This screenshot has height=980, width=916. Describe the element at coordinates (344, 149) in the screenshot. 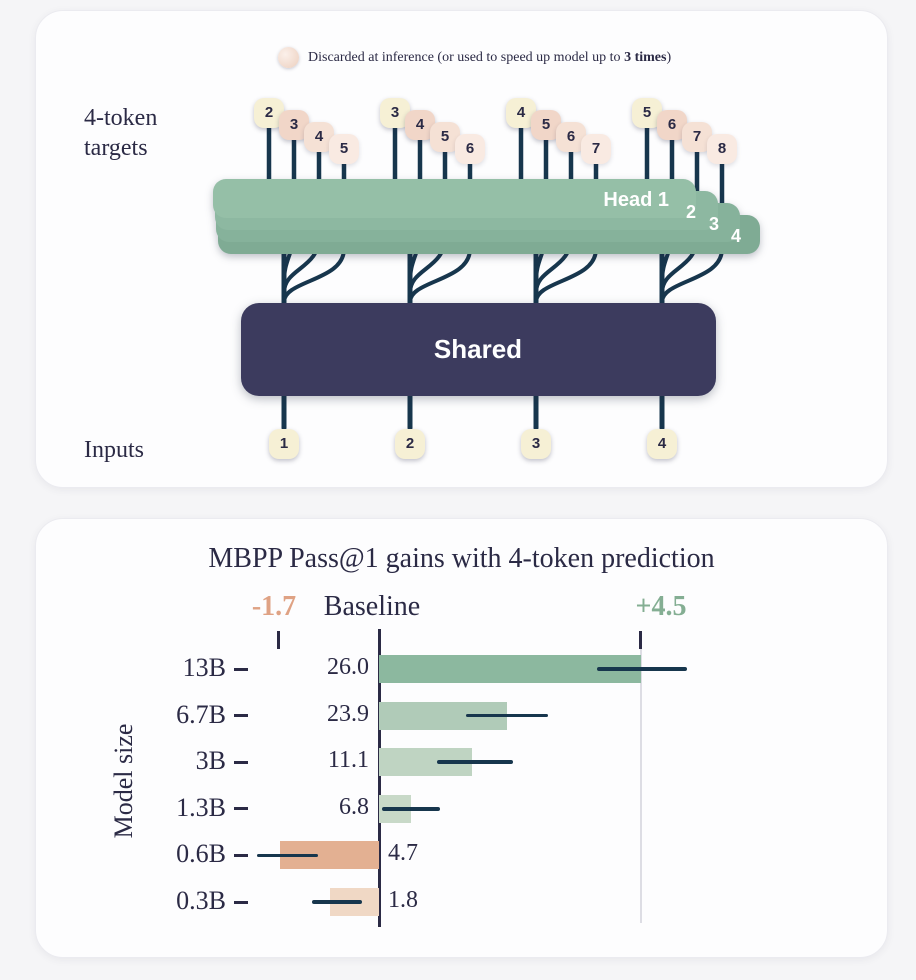

I see `extra-target-token: 5` at that location.